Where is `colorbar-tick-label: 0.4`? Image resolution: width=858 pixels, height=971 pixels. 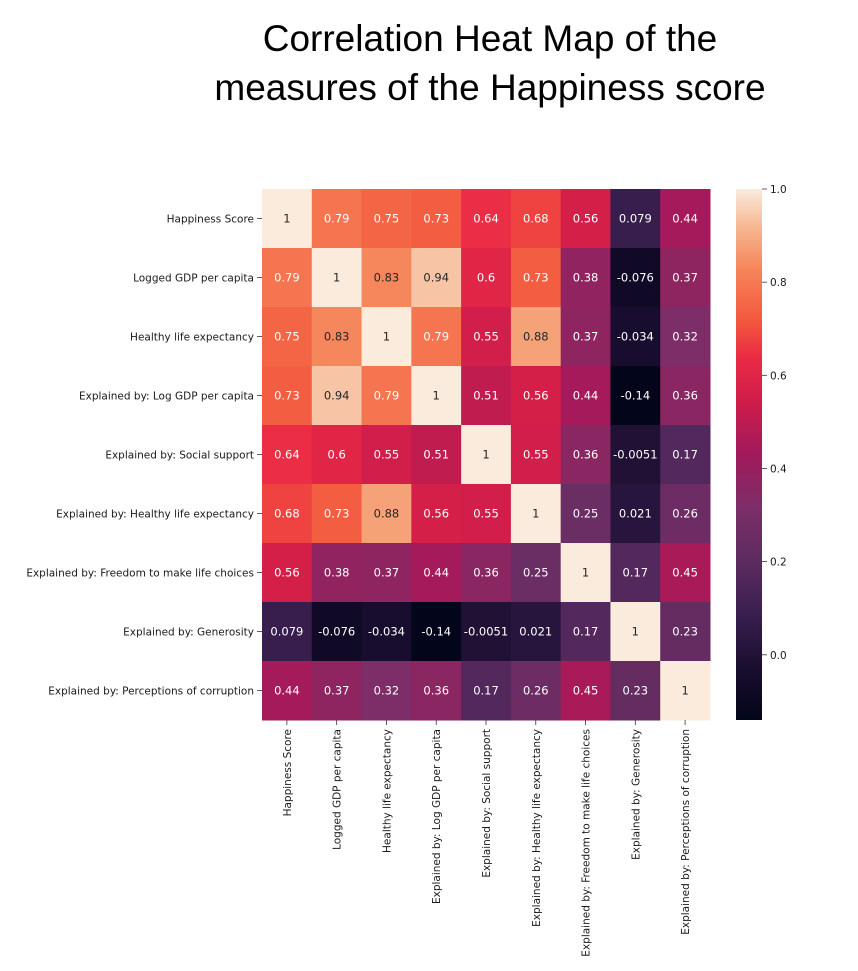 colorbar-tick-label: 0.4 is located at coordinates (778, 469).